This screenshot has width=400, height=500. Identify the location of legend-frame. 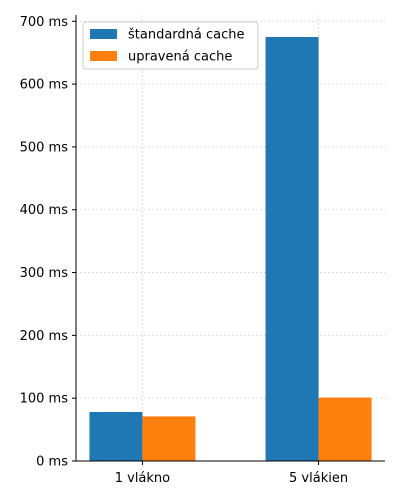
(170, 45).